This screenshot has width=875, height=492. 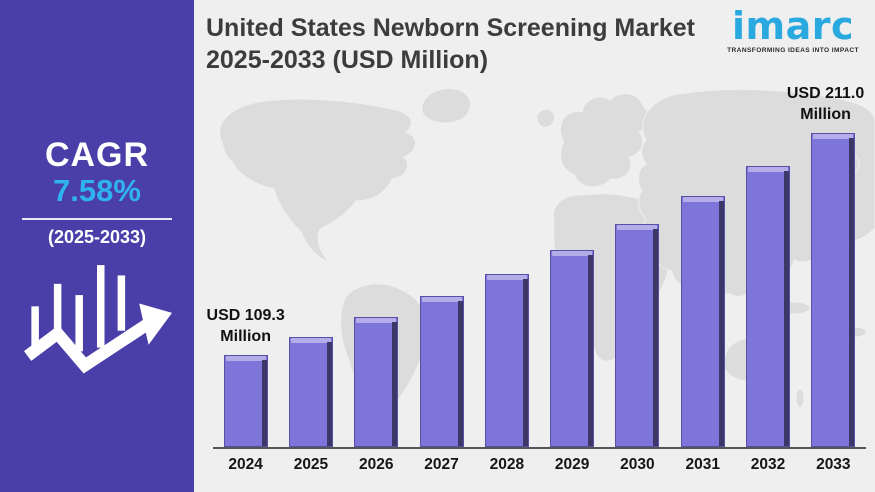 I want to click on value-label-2033: USD 211.0 Million, so click(x=825, y=104).